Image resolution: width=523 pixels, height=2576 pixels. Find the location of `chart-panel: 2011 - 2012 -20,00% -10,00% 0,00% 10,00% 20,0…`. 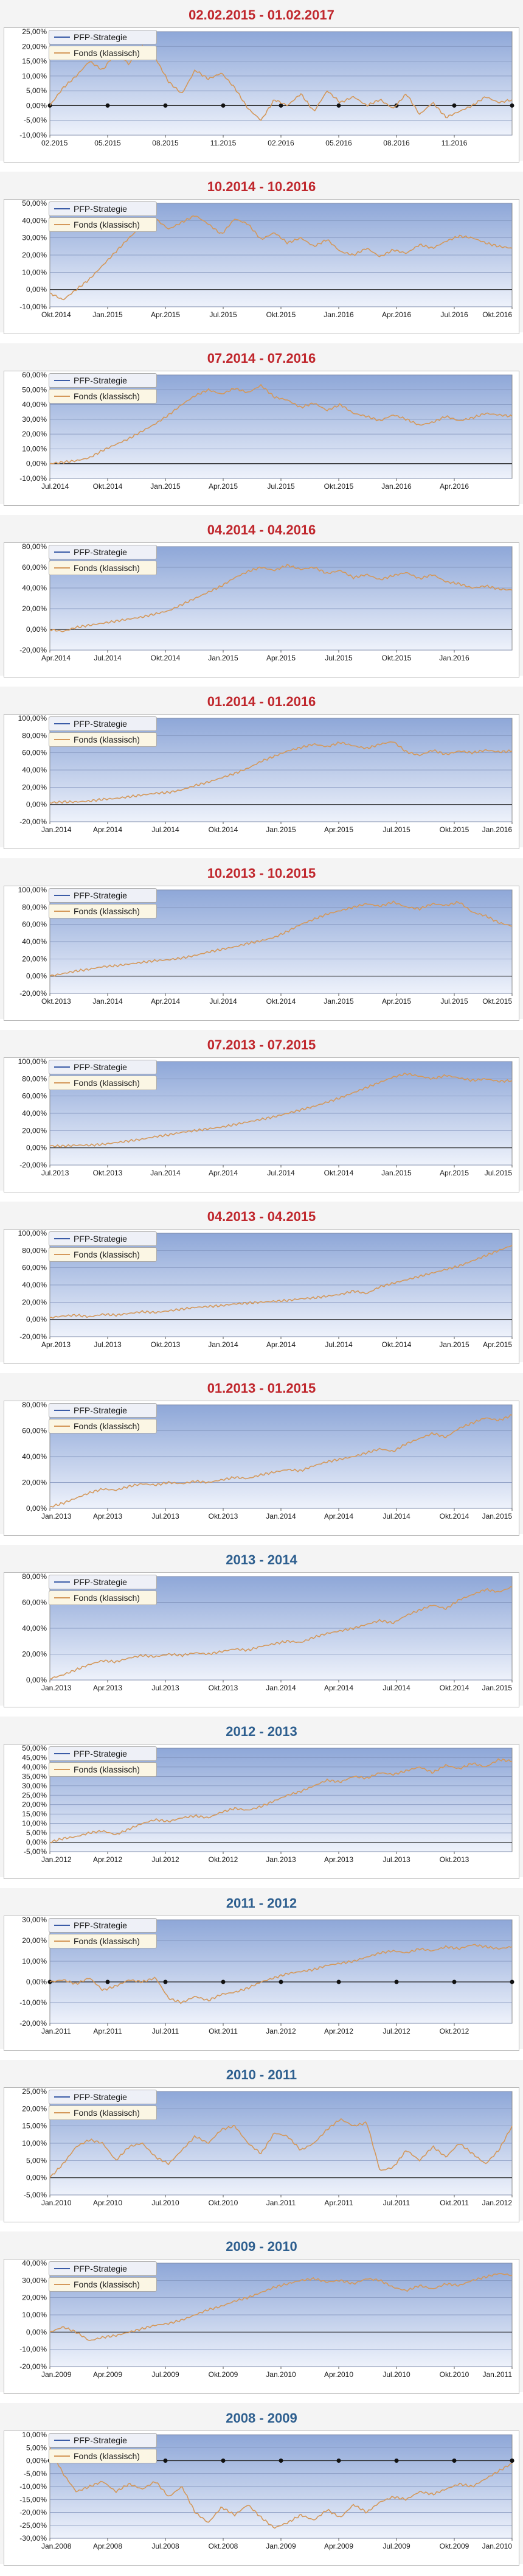

chart-panel: 2011 - 2012 -20,00% -10,00% 0,00% 10,00% 20,0… is located at coordinates (261, 1971).